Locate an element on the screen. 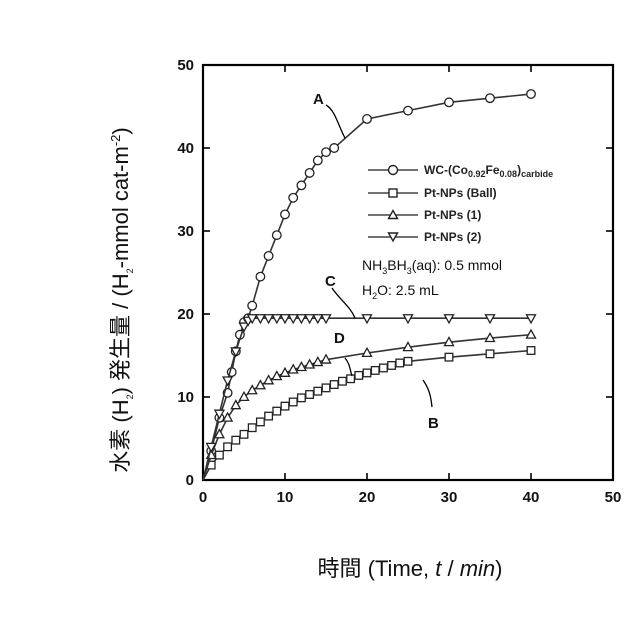 This screenshot has width=640, height=640. legend-label-c: Pt-NPs (2) is located at coordinates (452, 237).